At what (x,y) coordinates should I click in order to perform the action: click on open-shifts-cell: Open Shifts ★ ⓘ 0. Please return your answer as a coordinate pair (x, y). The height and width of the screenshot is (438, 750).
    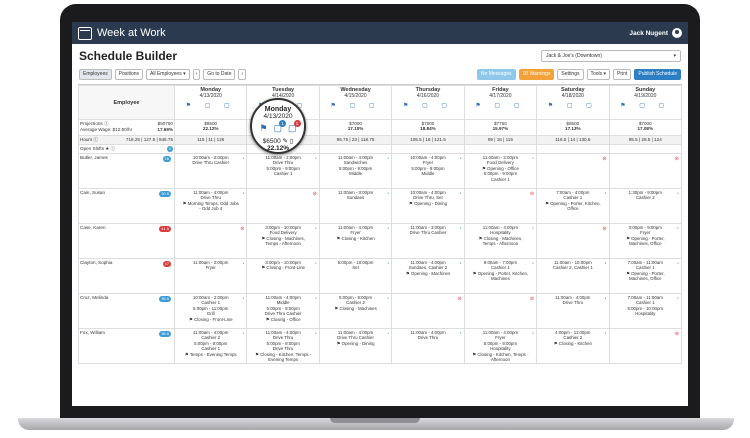
    Looking at the image, I should click on (126, 149).